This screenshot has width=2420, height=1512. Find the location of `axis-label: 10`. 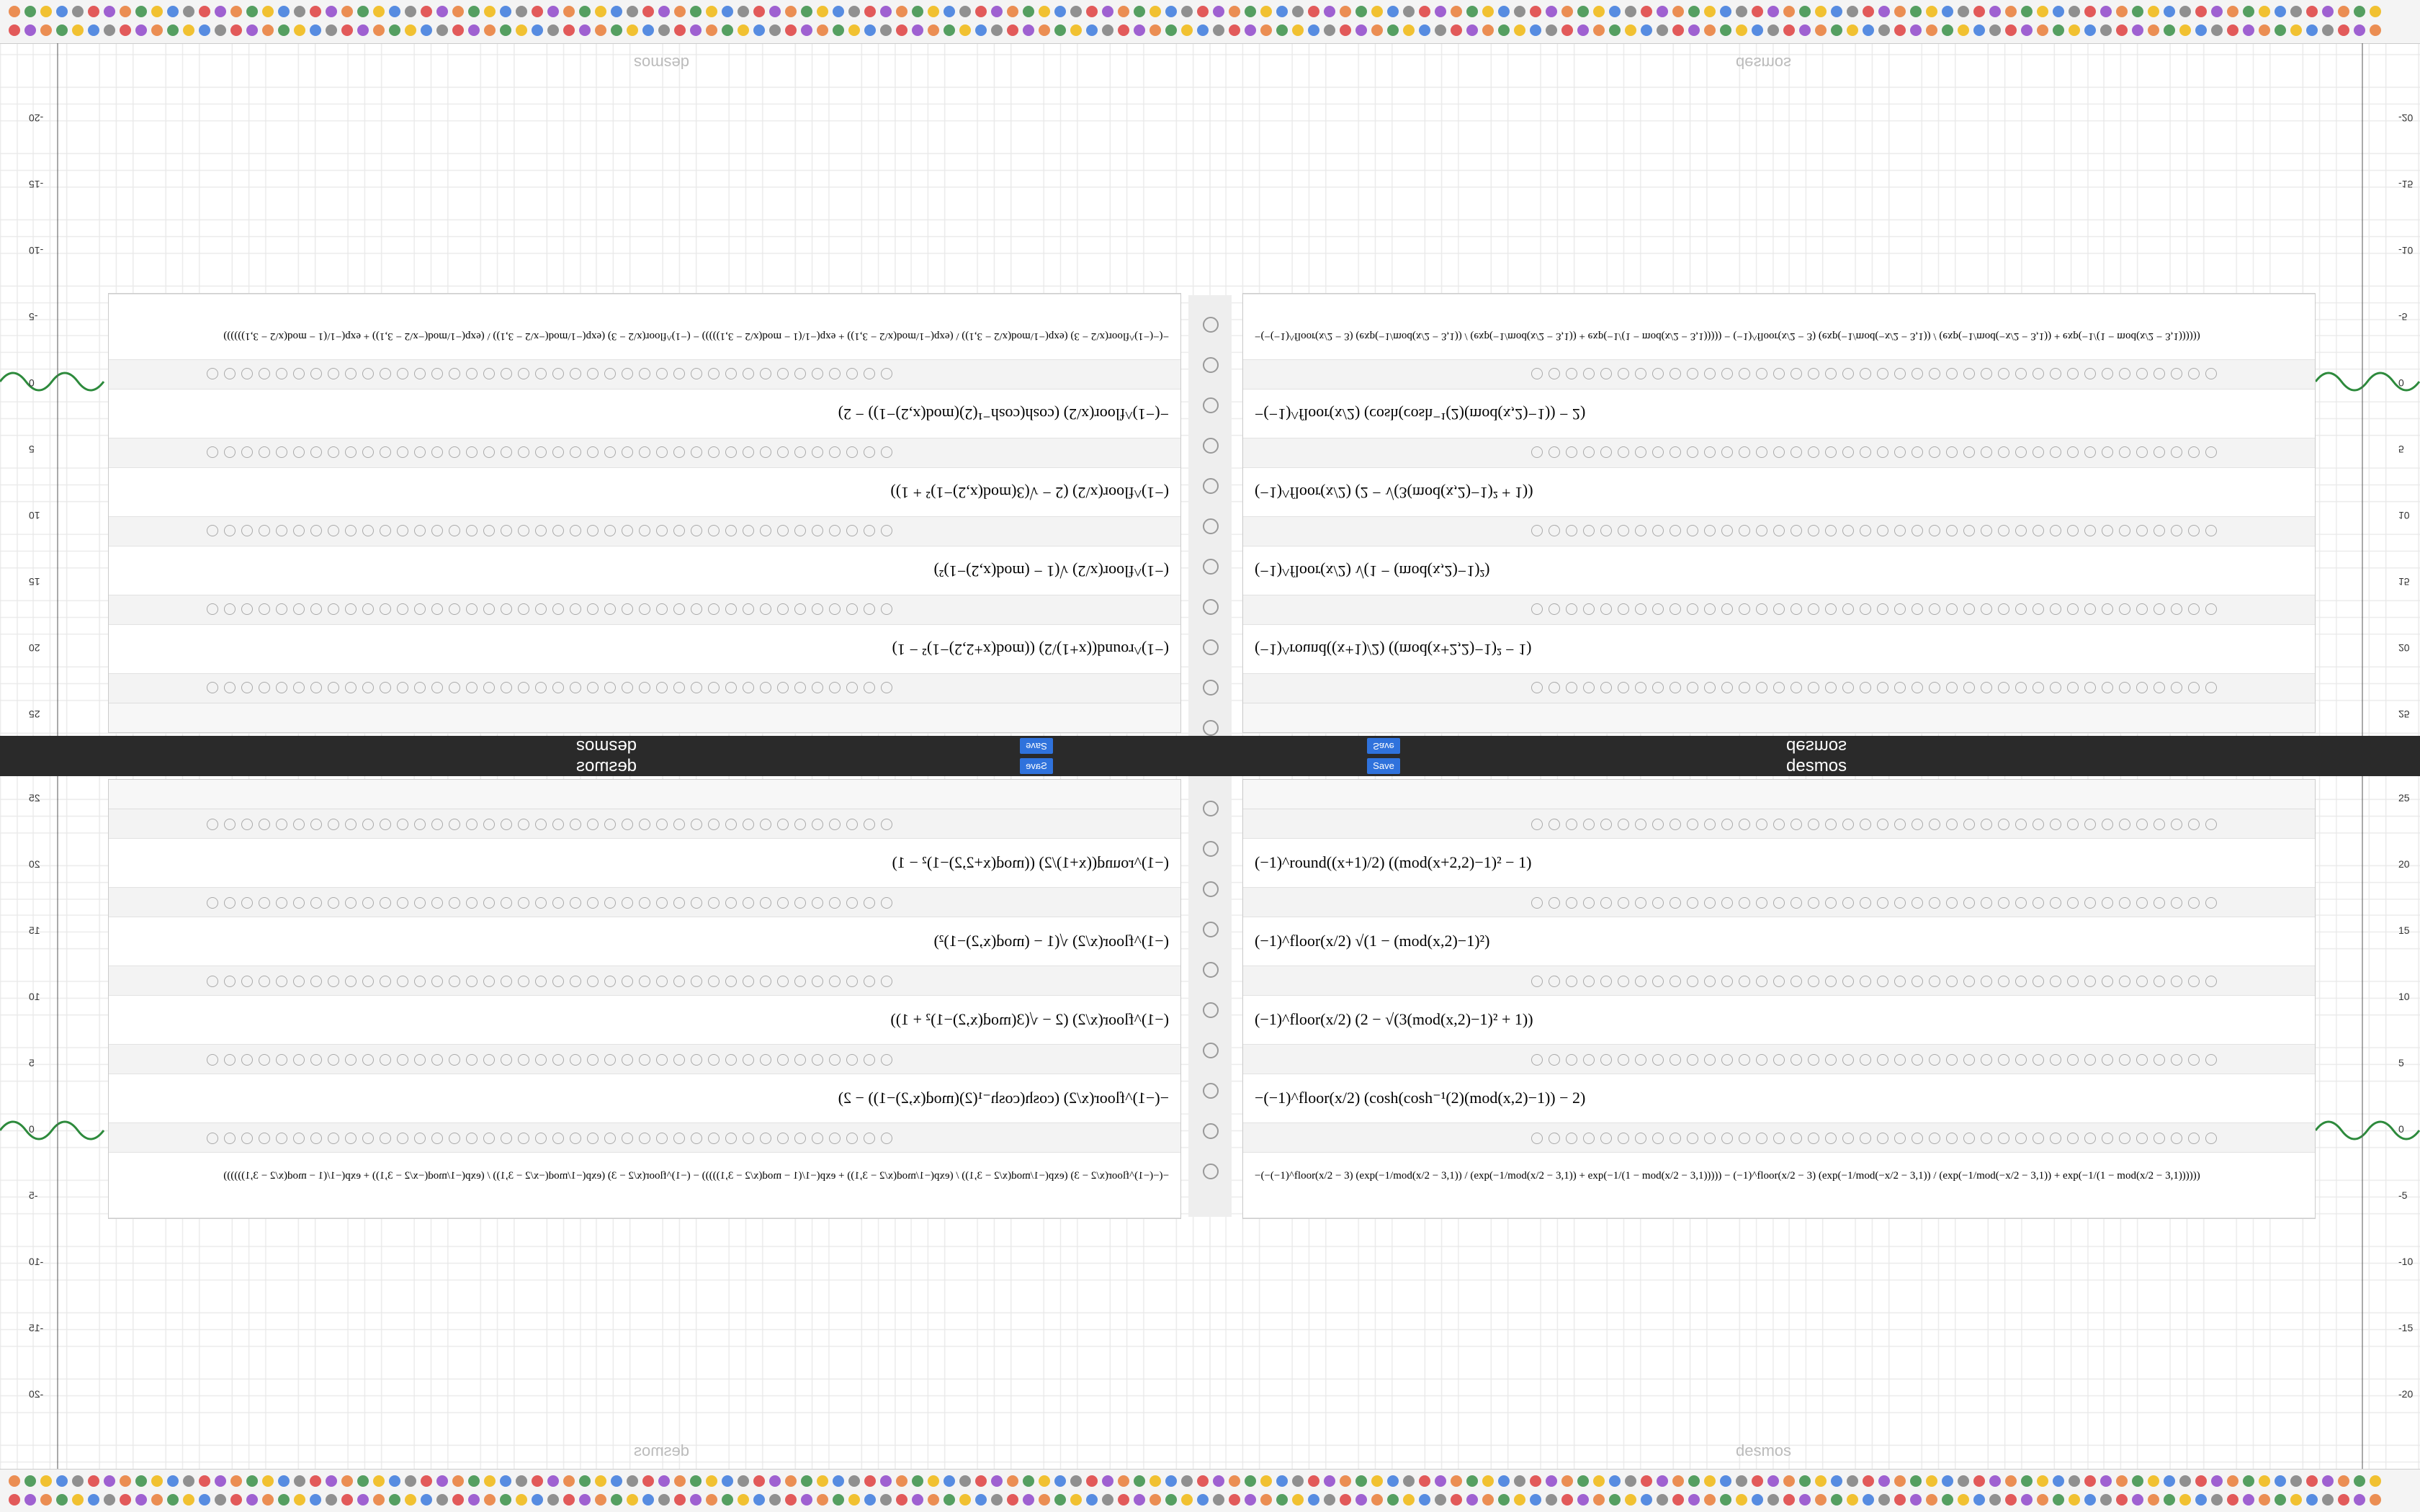

axis-label: 10 is located at coordinates (2404, 515).